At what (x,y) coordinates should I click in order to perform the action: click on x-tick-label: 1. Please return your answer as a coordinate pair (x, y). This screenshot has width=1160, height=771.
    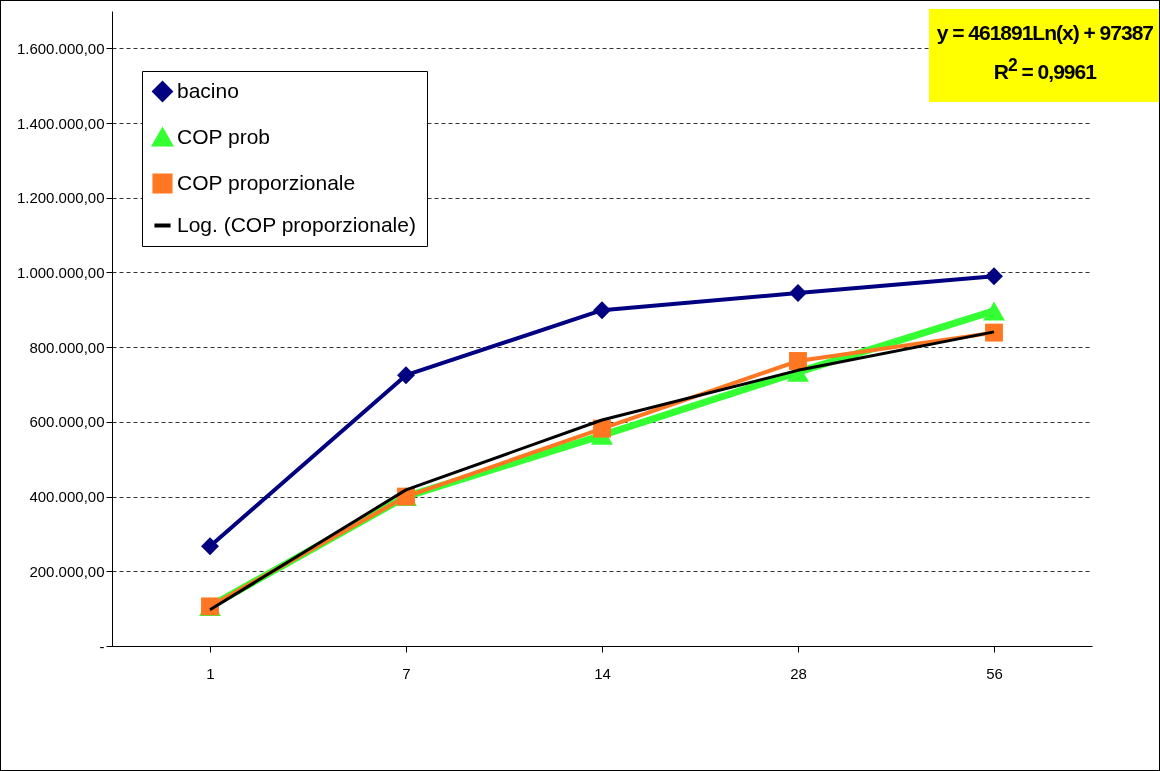
    Looking at the image, I should click on (210, 673).